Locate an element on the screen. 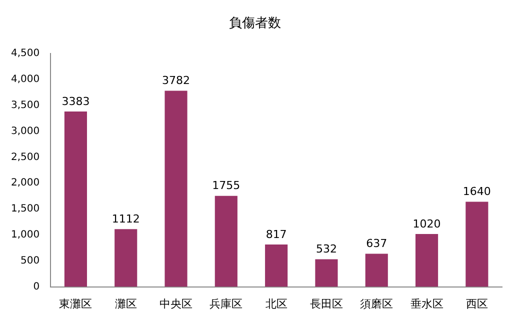 The height and width of the screenshot is (322, 520). data-label: 1020 is located at coordinates (426, 223).